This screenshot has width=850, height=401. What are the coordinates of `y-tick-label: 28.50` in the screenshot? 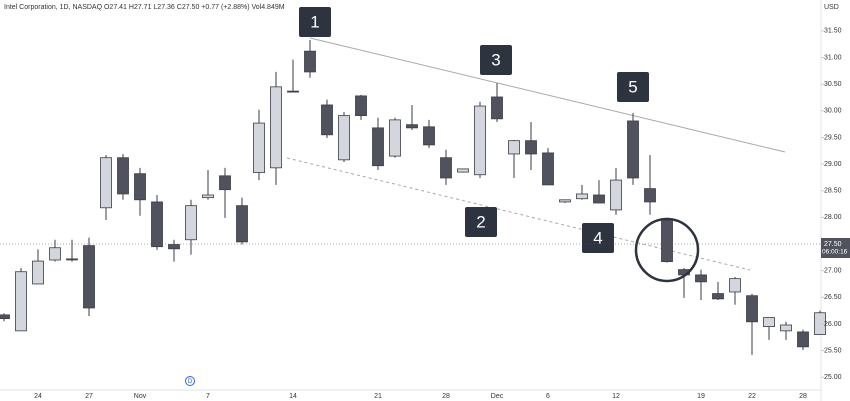 It's located at (833, 191).